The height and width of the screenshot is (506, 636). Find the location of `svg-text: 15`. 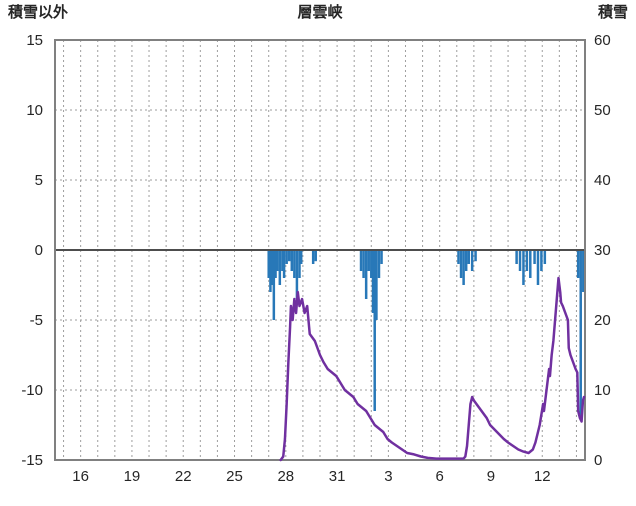

svg-text: 15 is located at coordinates (34, 40).